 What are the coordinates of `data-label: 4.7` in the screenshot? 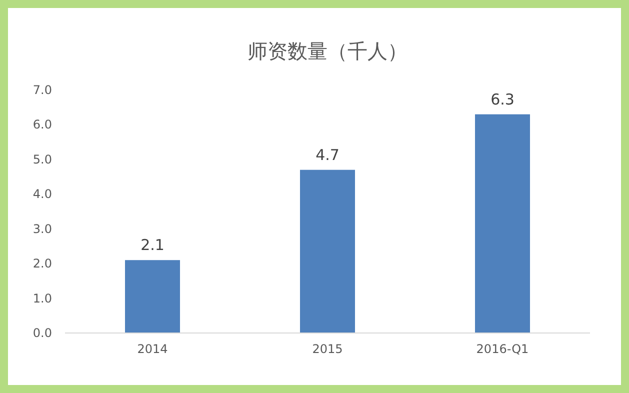 It's located at (328, 155).